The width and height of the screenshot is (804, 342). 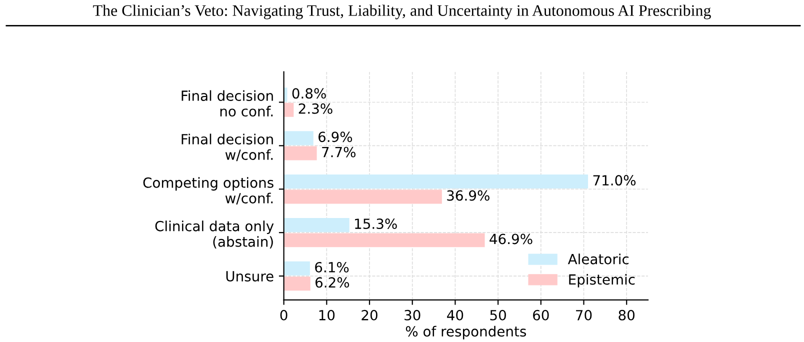 I want to click on y-tick-label: Final decision w/conf., so click(x=227, y=148).